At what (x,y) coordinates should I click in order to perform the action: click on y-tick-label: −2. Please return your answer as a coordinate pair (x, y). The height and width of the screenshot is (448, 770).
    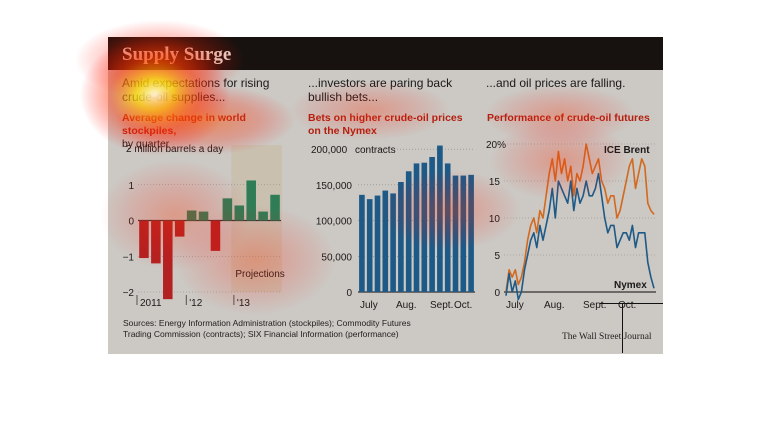
    Looking at the image, I should click on (129, 293).